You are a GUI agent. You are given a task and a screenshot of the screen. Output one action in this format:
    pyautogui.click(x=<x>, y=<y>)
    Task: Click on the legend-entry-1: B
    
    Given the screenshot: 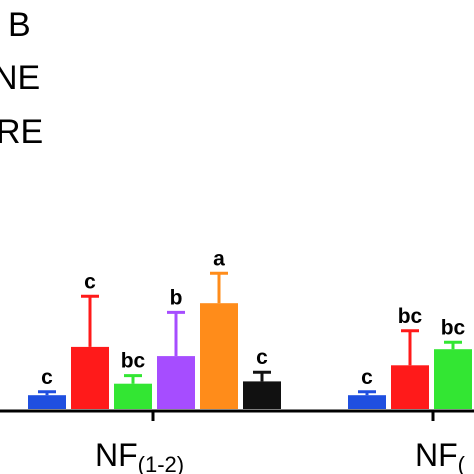 What is the action you would take?
    pyautogui.click(x=19, y=25)
    